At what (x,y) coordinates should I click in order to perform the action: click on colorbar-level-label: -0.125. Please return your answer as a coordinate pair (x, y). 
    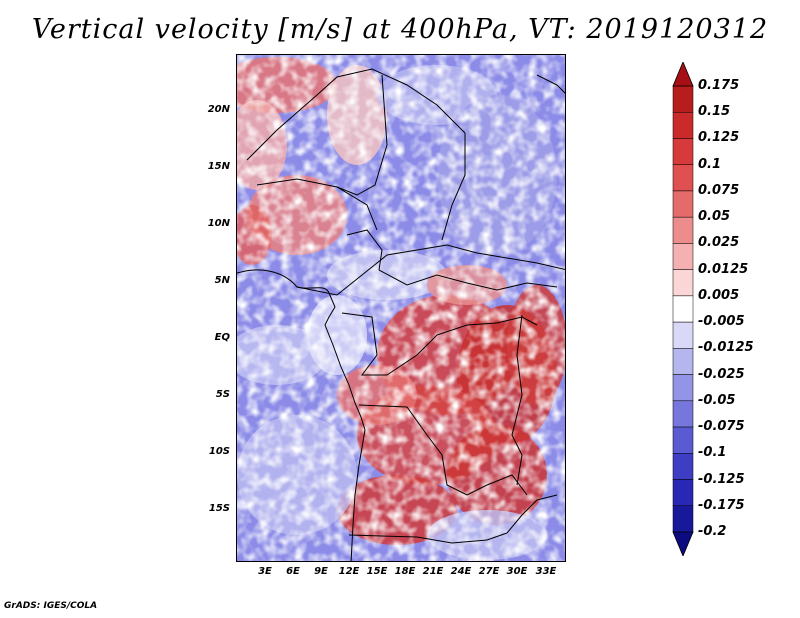
    Looking at the image, I should click on (721, 479).